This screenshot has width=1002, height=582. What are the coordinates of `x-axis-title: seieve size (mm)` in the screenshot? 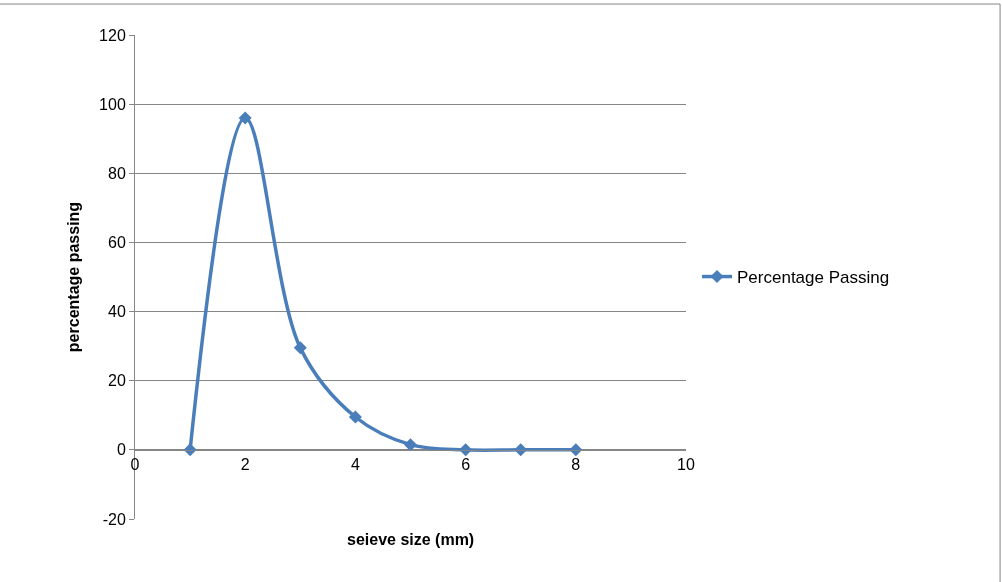 It's located at (411, 539).